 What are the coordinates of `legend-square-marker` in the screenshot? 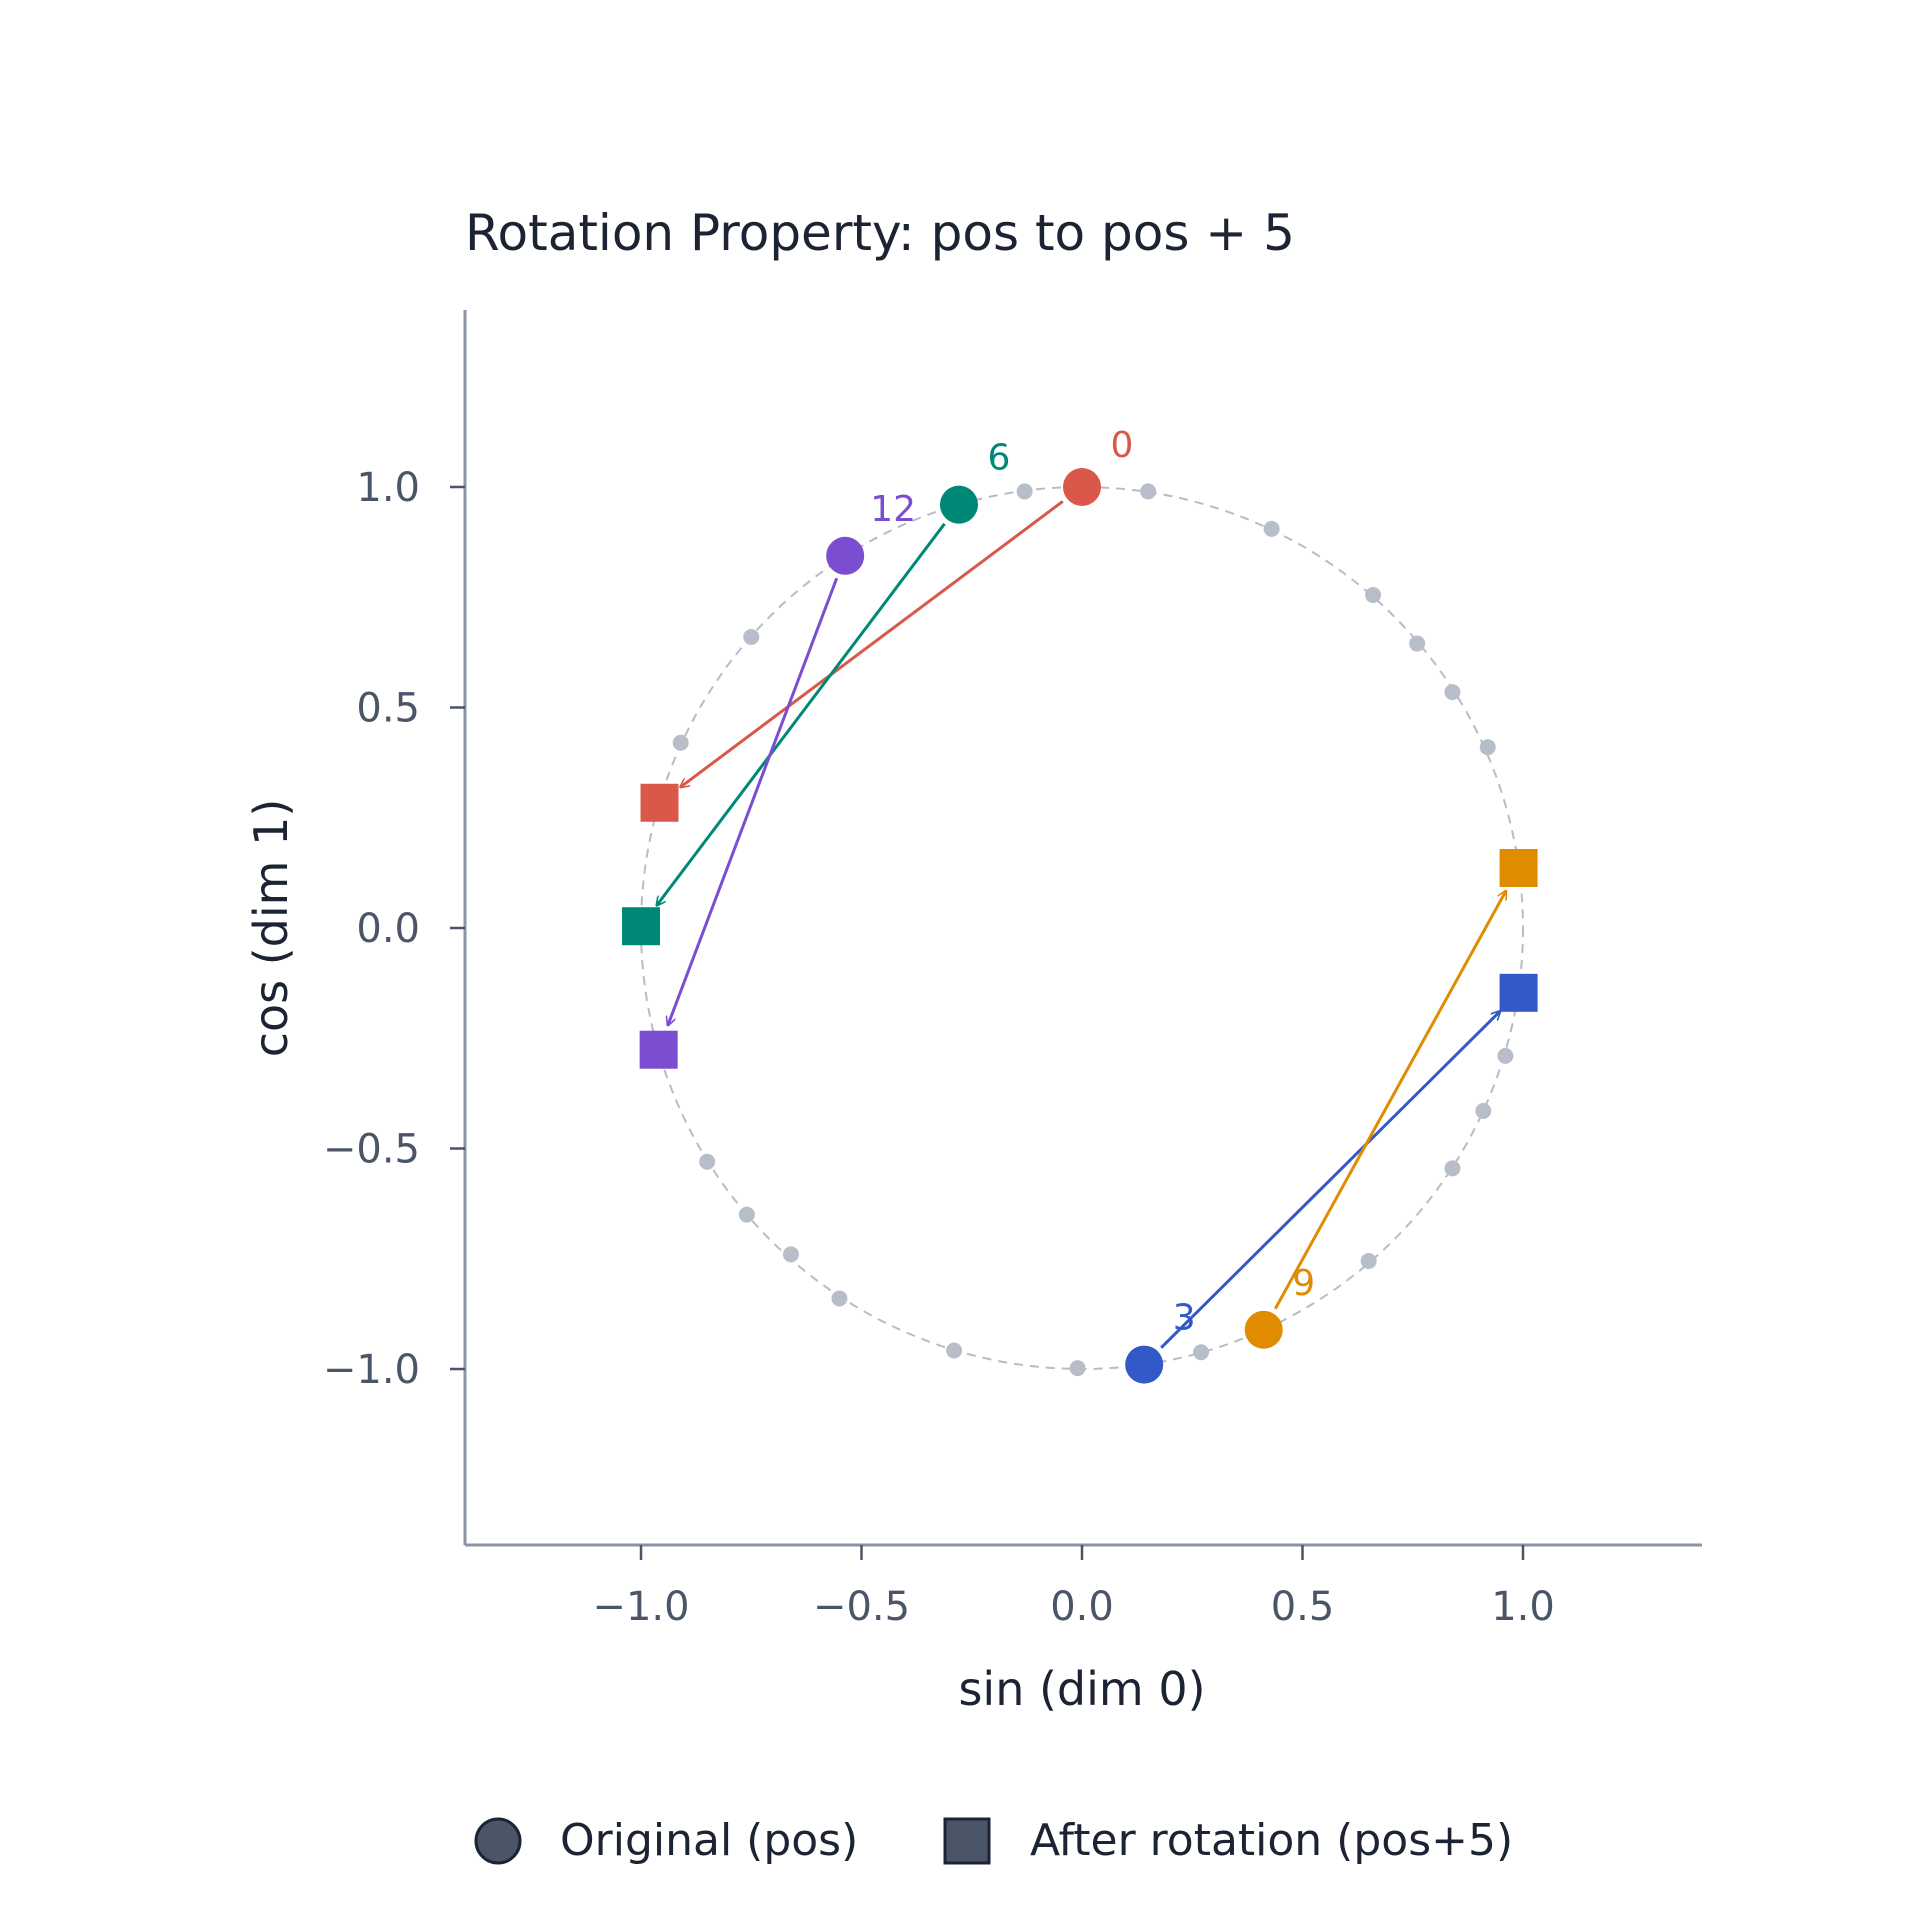 It's located at (967, 1841).